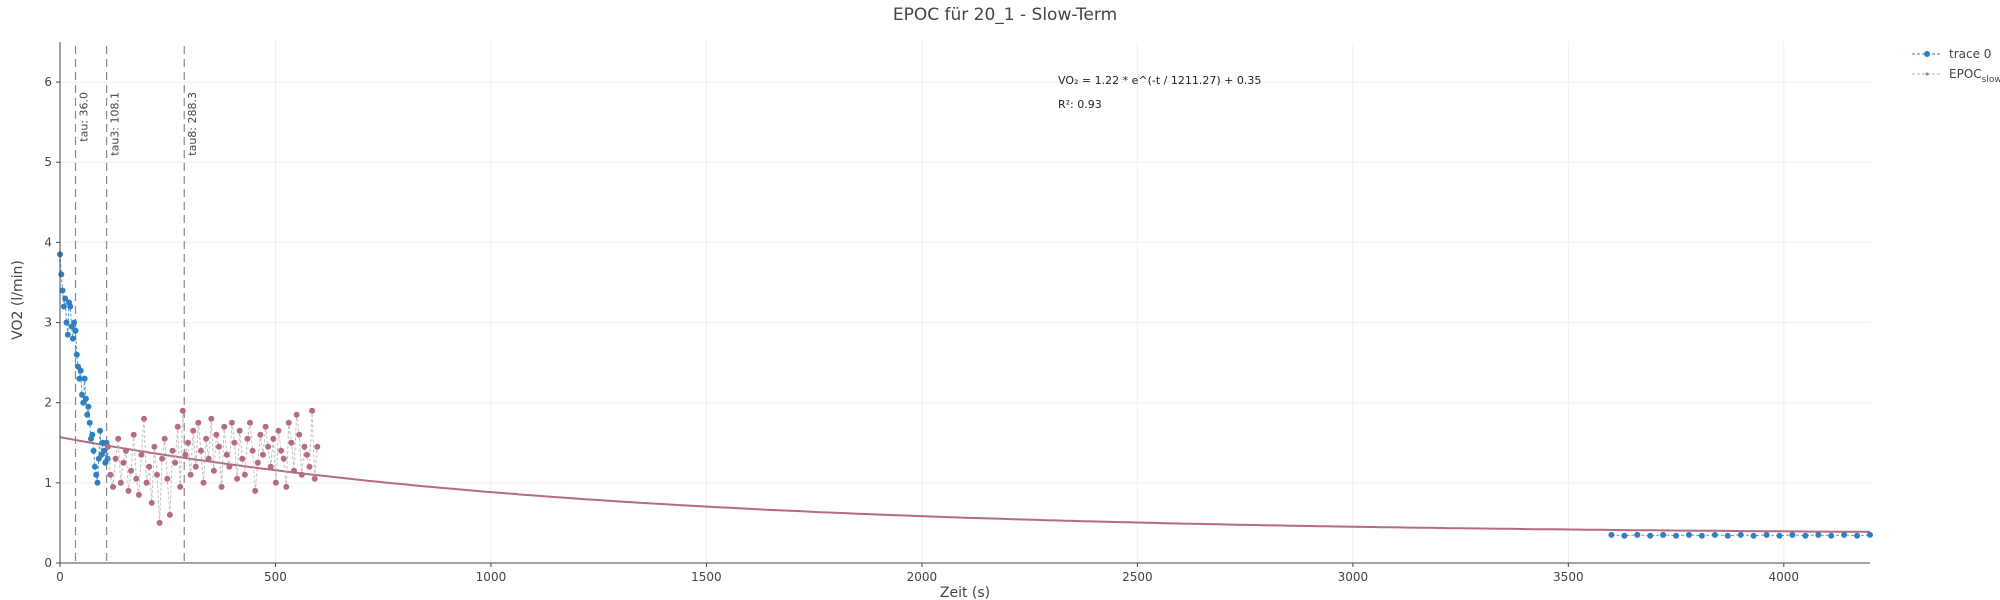  Describe the element at coordinates (48, 82) in the screenshot. I see `y-tick-label: 6` at that location.